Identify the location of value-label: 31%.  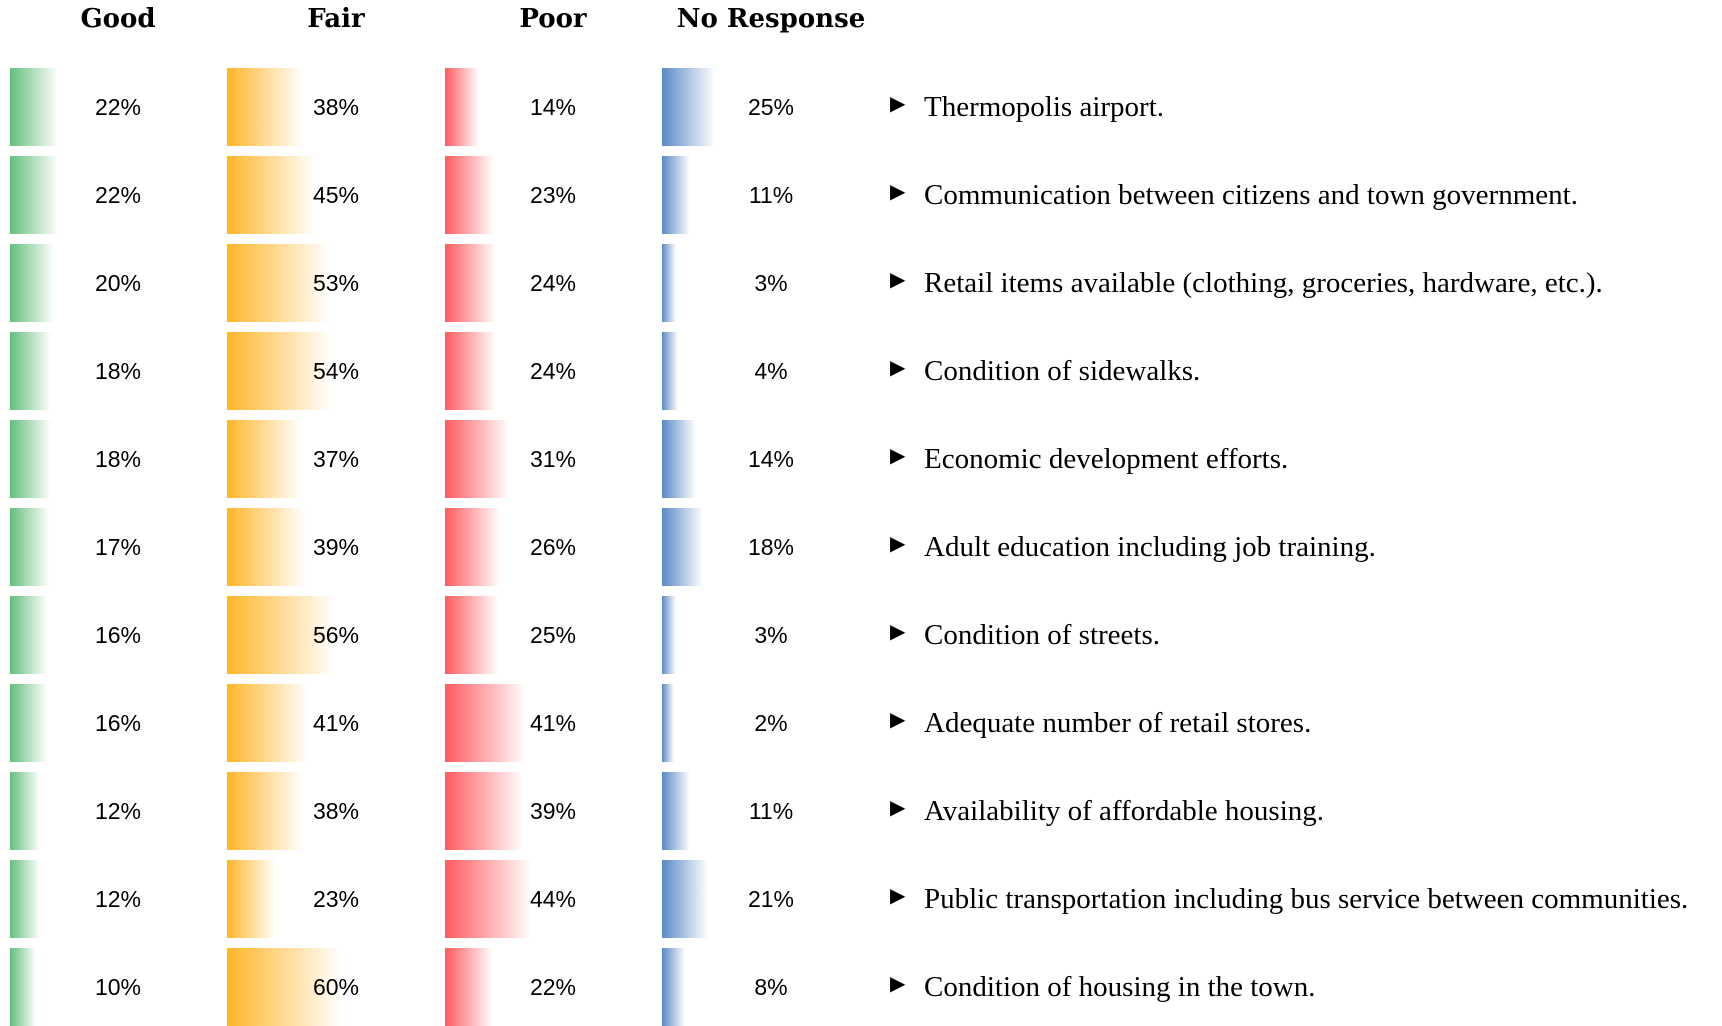
(553, 459).